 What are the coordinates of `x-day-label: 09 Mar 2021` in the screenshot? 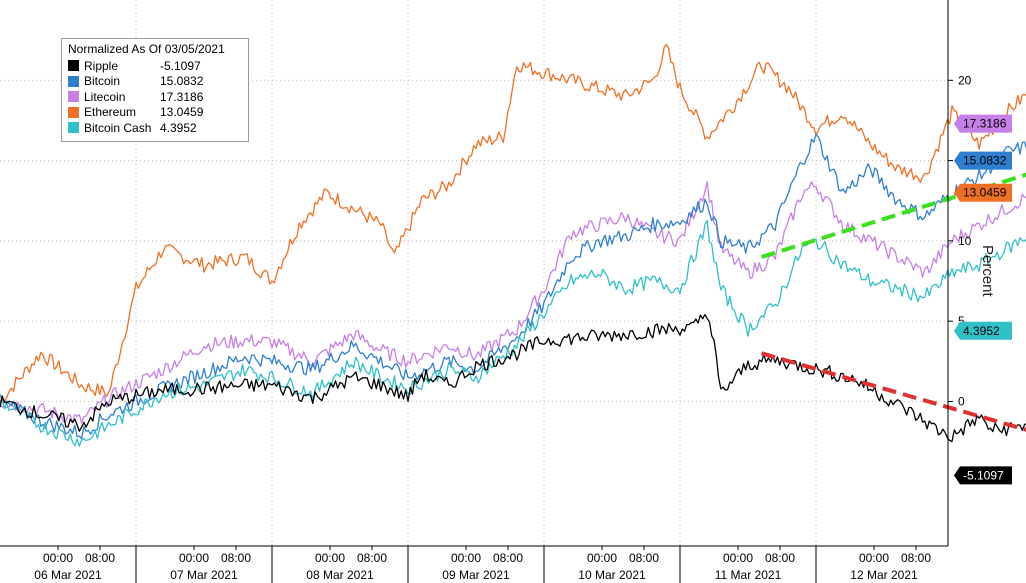 It's located at (476, 575).